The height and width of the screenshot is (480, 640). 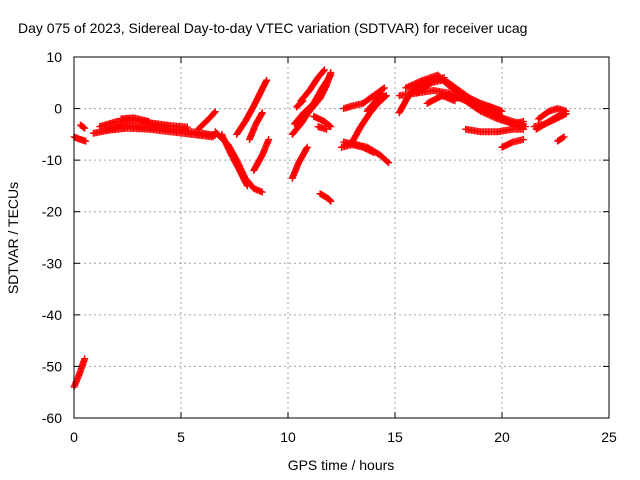 I want to click on x-tick-label: 25, so click(x=609, y=437).